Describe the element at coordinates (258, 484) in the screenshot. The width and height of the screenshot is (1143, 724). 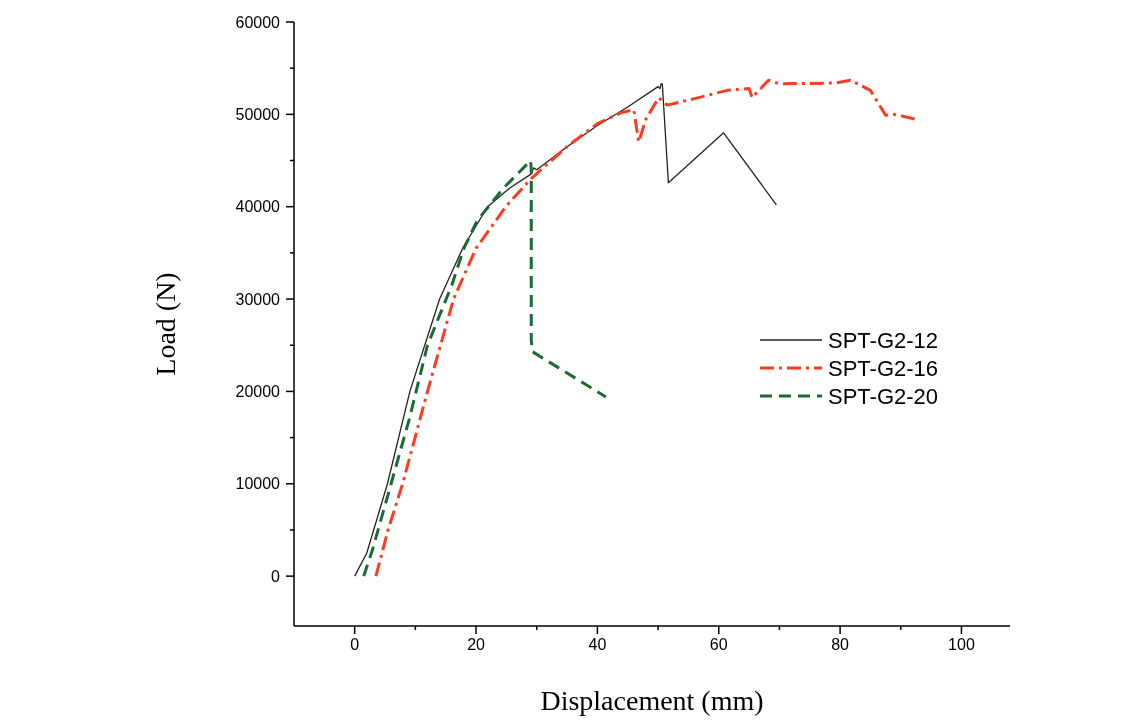
I see `y-tick-label: 10000` at that location.